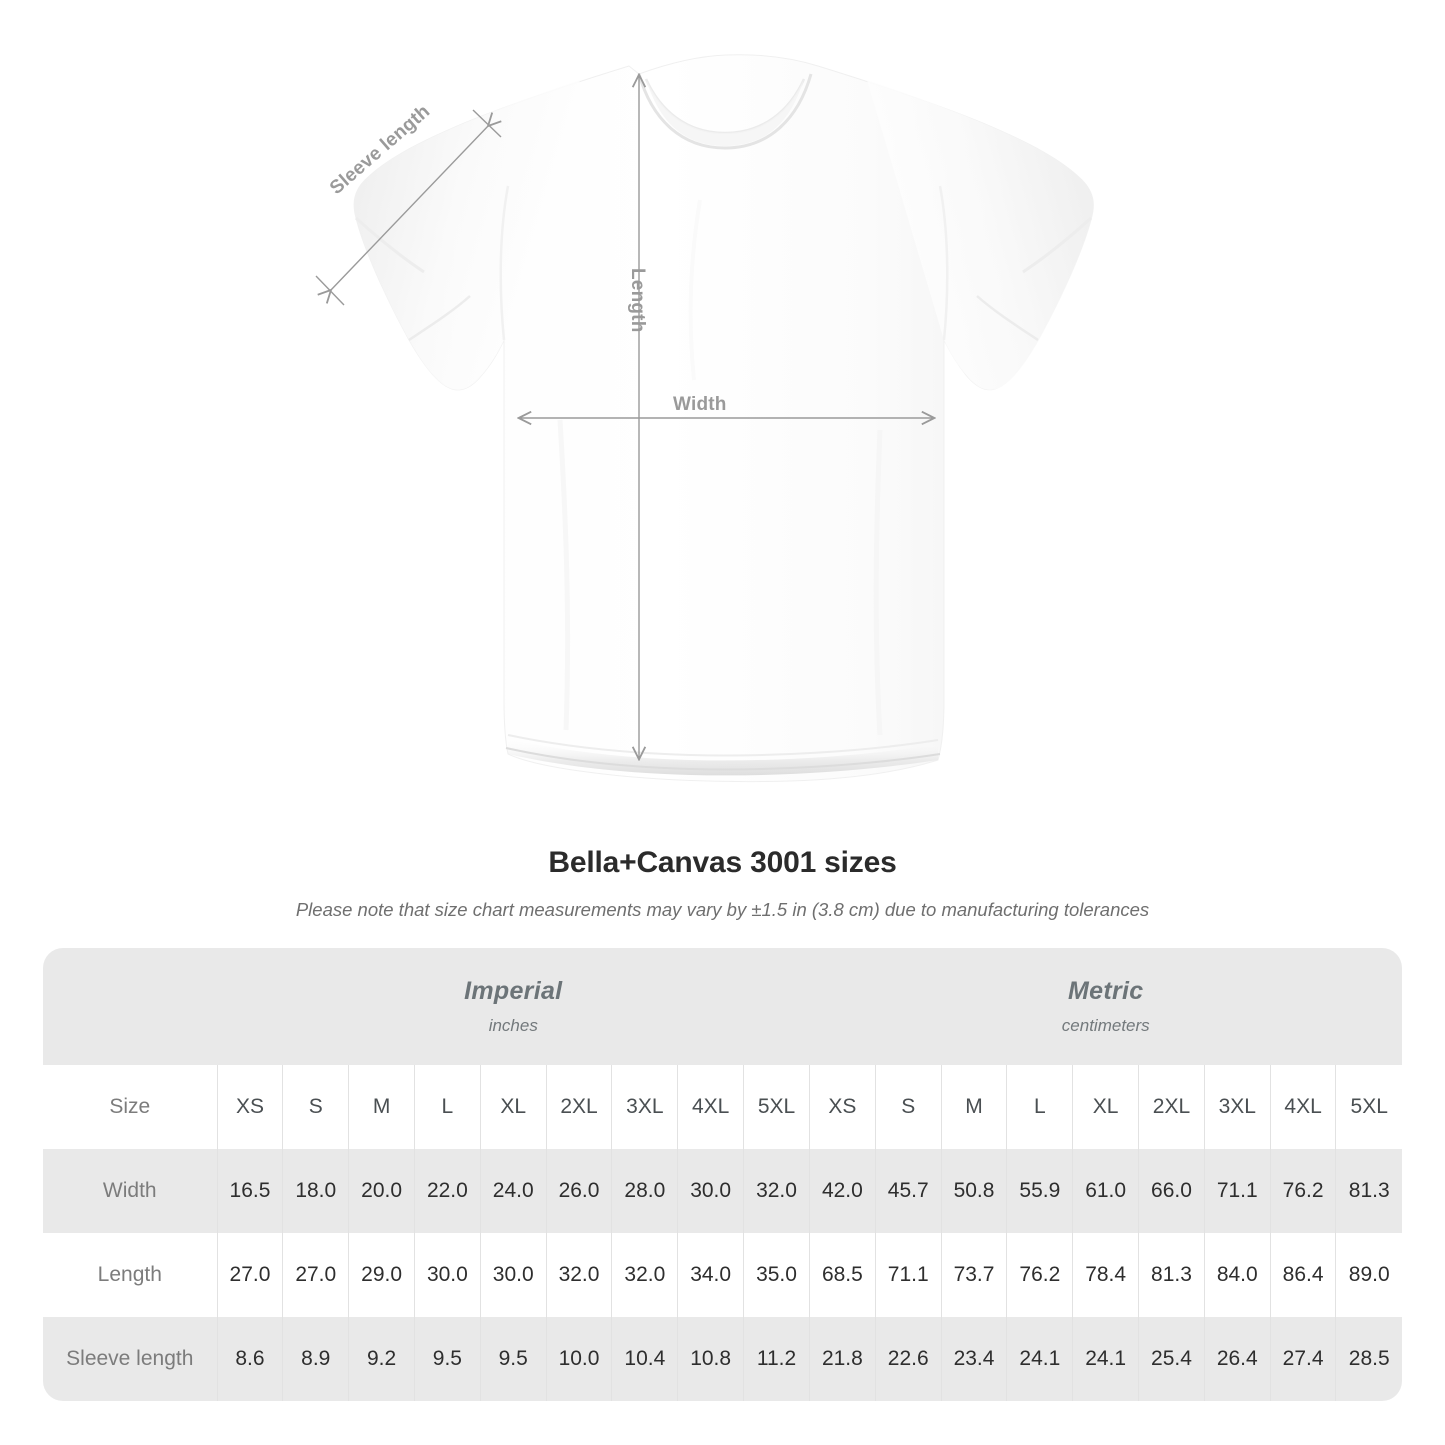 Image resolution: width=1445 pixels, height=1445 pixels. What do you see at coordinates (644, 1275) in the screenshot?
I see `cell-length-imp-6: 32.0` at bounding box center [644, 1275].